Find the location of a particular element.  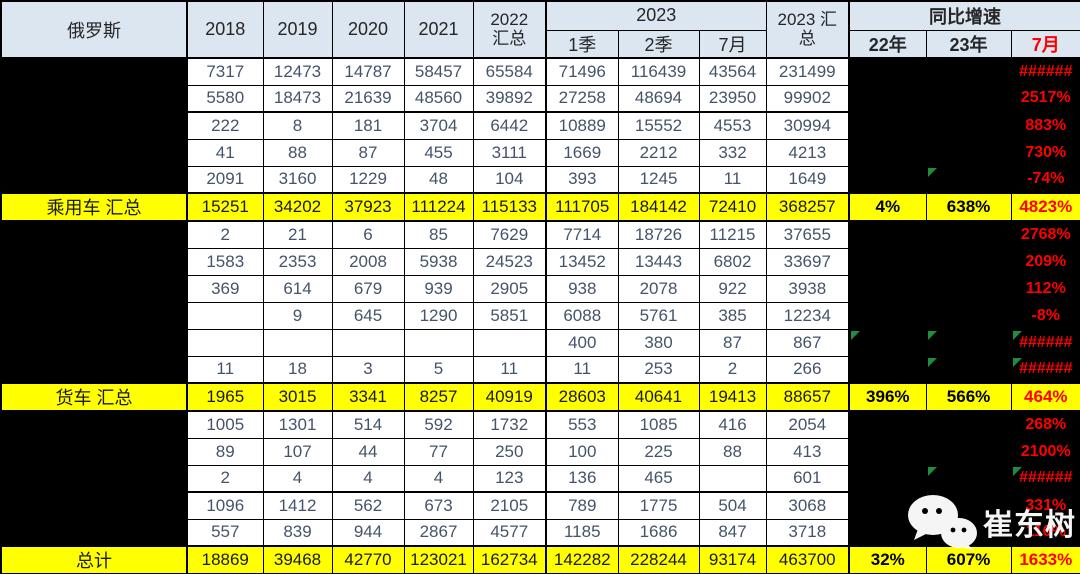

value-cell: 385 is located at coordinates (732, 315).